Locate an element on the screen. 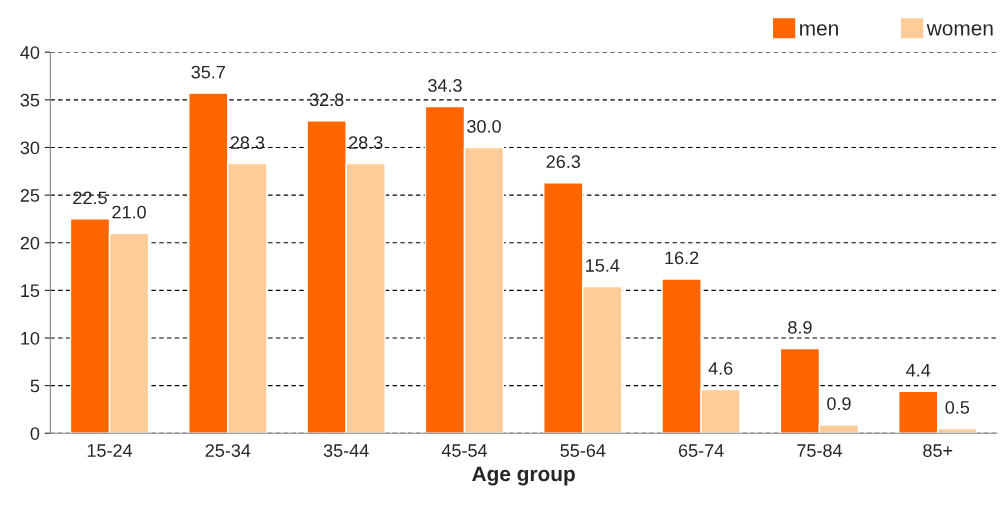 The image size is (1007, 522). legend-label: men is located at coordinates (819, 30).